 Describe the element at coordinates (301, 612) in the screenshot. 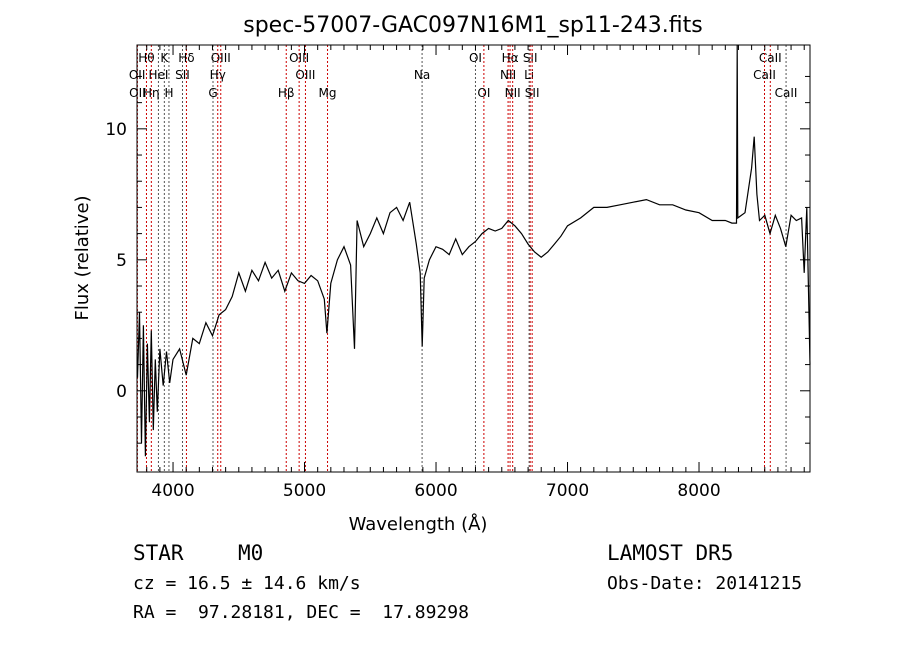

I see `ra-dec: RA = 97.28181, DEC = 17.89298` at that location.